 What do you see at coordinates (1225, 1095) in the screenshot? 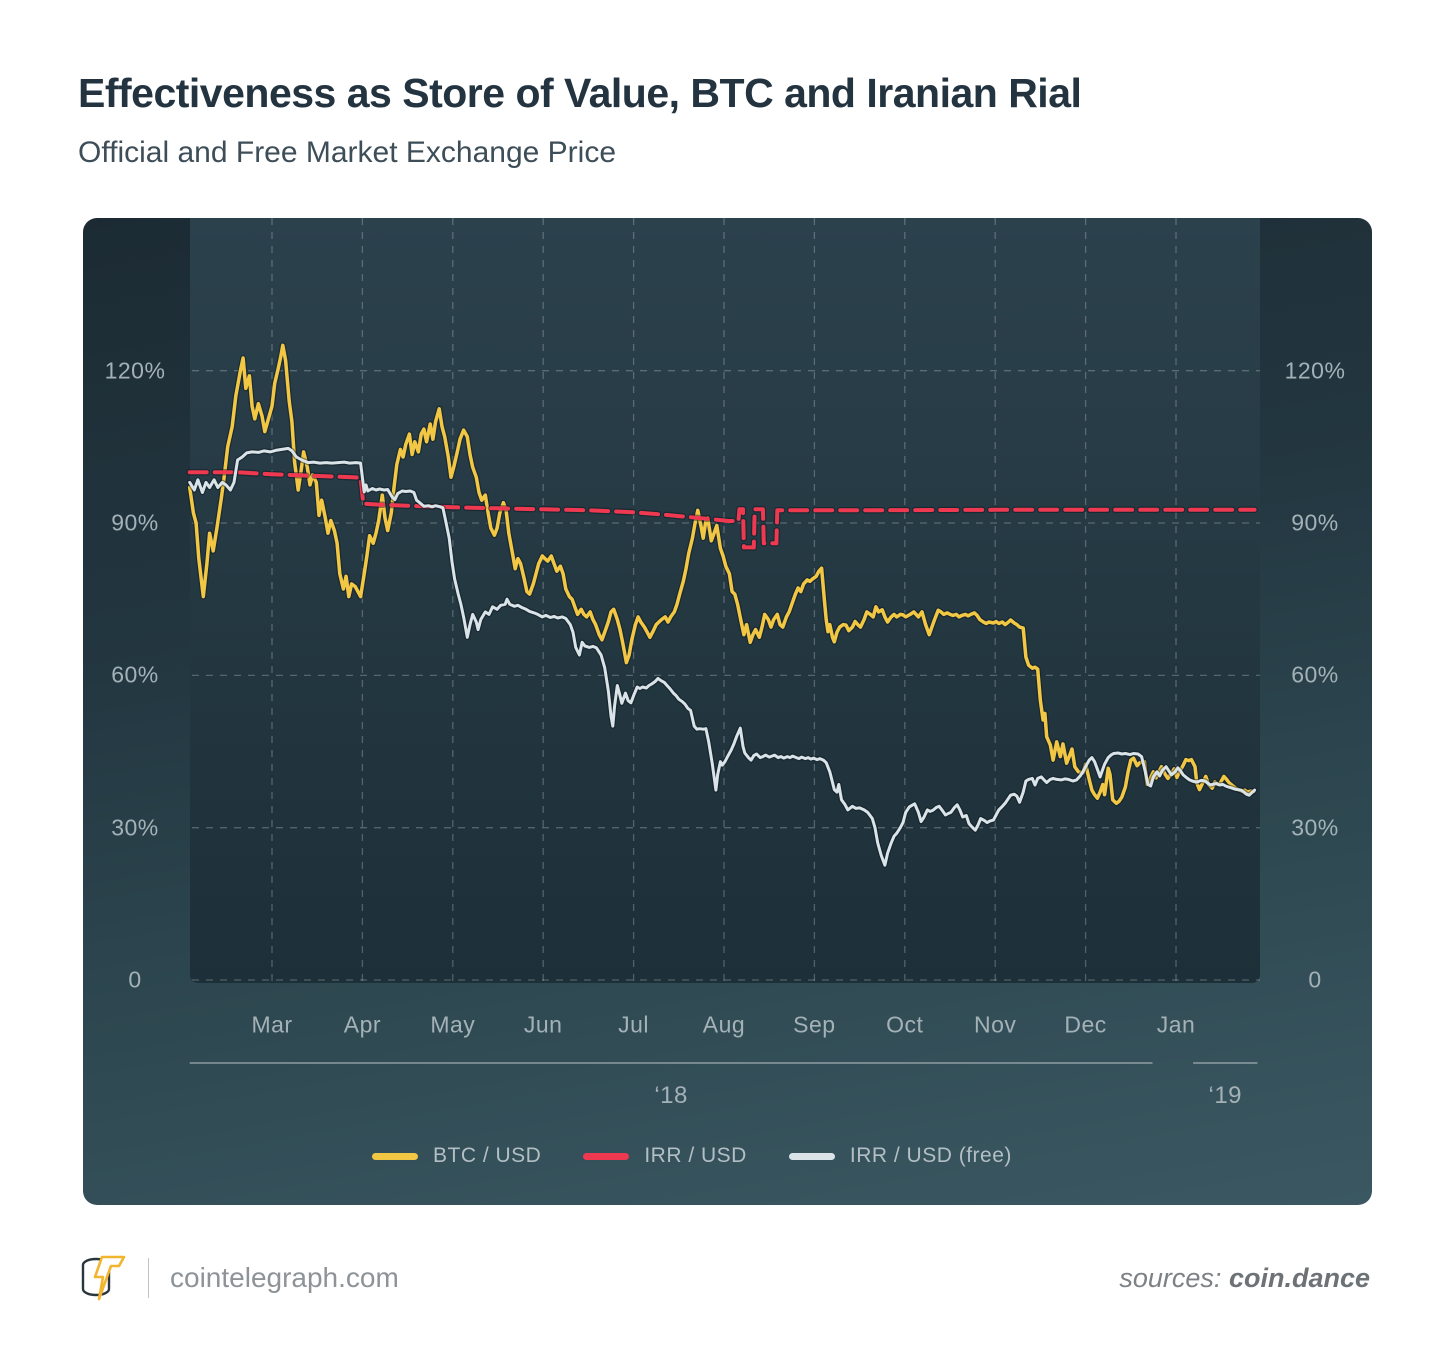
I see `year-label: ‘19` at bounding box center [1225, 1095].